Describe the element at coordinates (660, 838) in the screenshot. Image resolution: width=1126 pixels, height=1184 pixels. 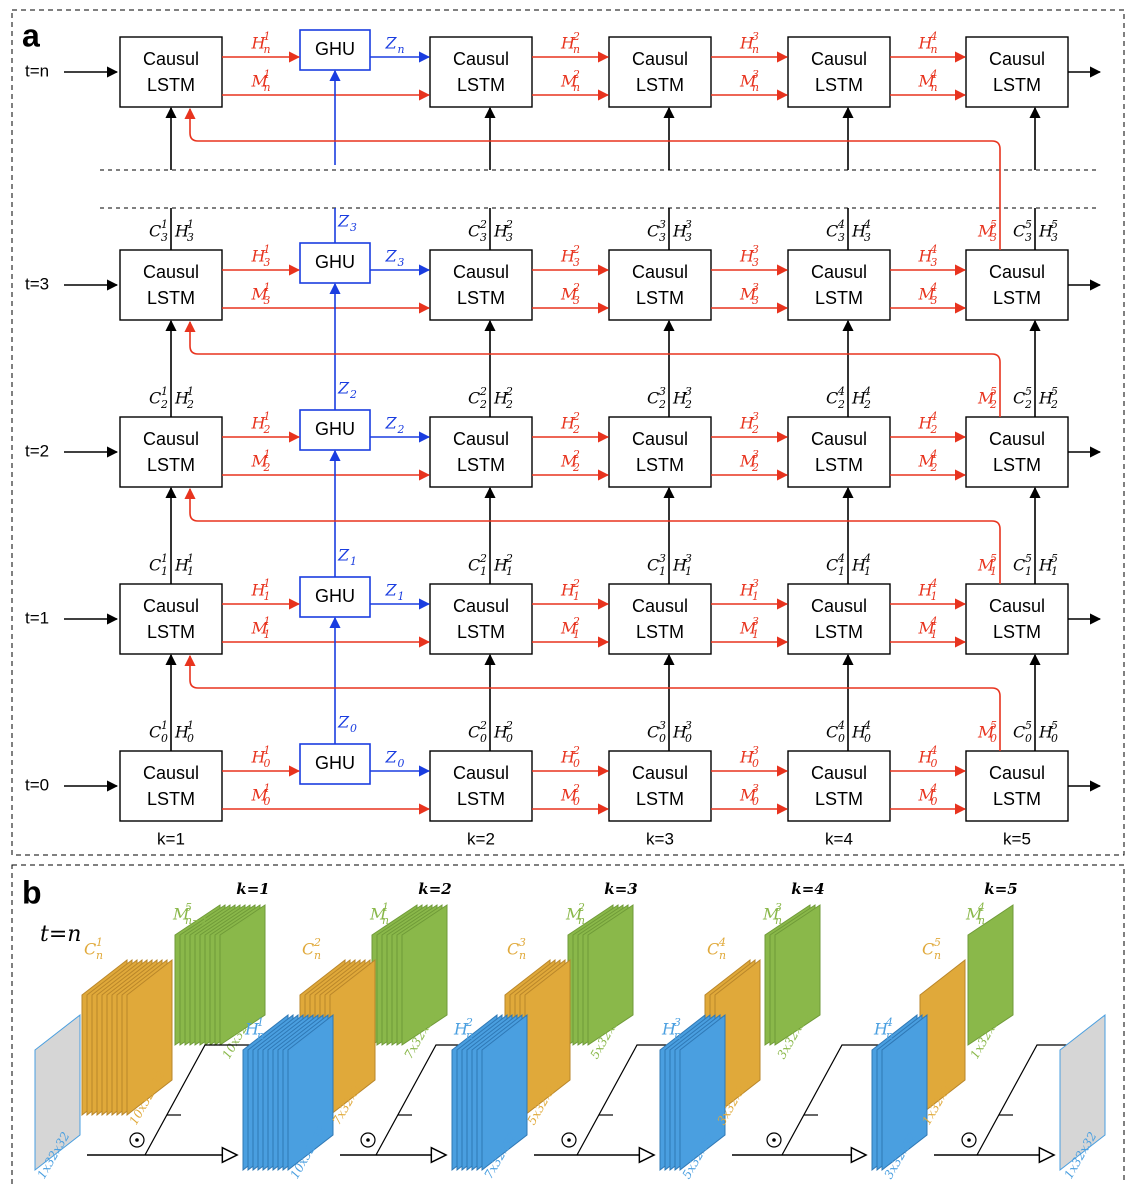
I see `column-label: k=3` at that location.